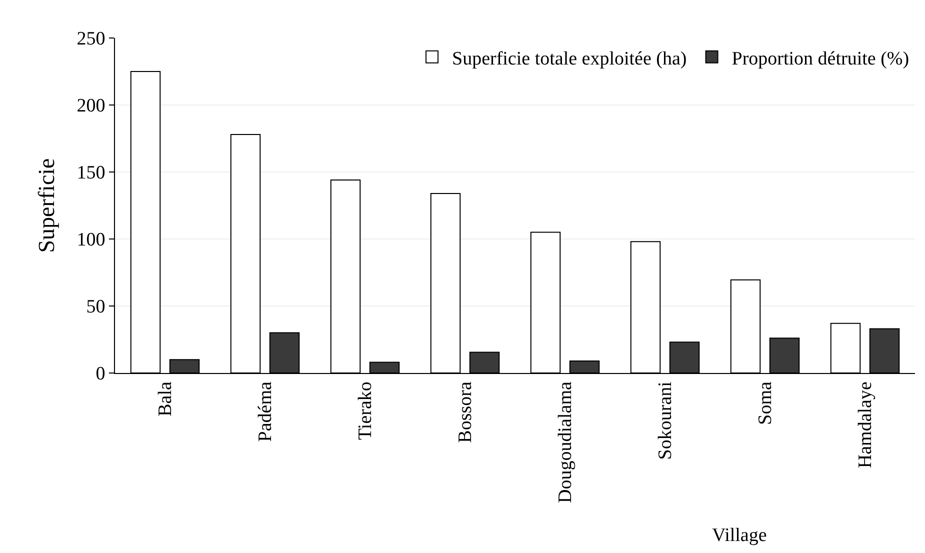 The width and height of the screenshot is (925, 553). Describe the element at coordinates (101, 374) in the screenshot. I see `y-tick-label: 0` at that location.